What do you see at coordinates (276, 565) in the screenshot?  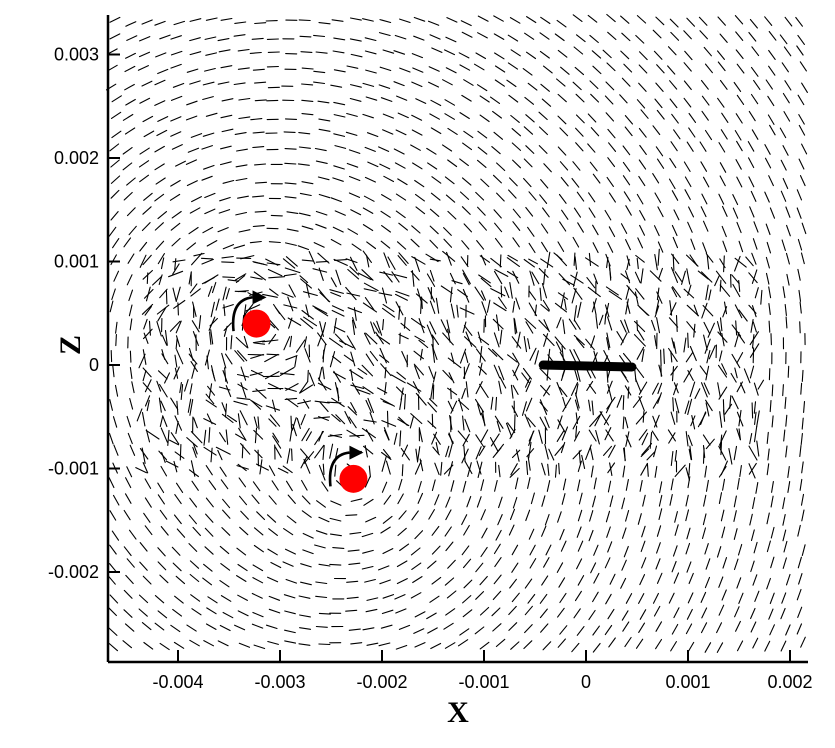 I see `vector-2040` at bounding box center [276, 565].